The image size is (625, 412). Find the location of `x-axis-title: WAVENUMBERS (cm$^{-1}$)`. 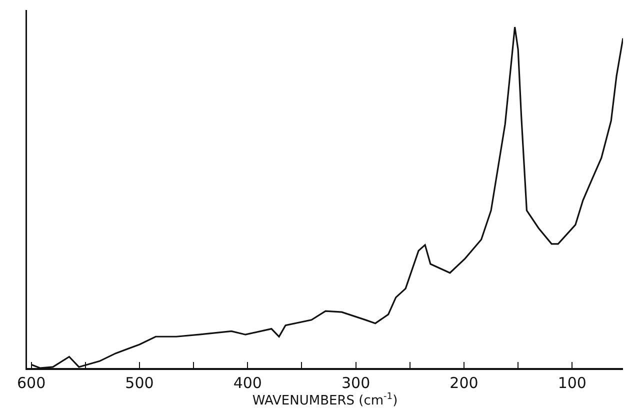

x-axis-title: WAVENUMBERS (cm$^{-1}$) is located at coordinates (325, 400).